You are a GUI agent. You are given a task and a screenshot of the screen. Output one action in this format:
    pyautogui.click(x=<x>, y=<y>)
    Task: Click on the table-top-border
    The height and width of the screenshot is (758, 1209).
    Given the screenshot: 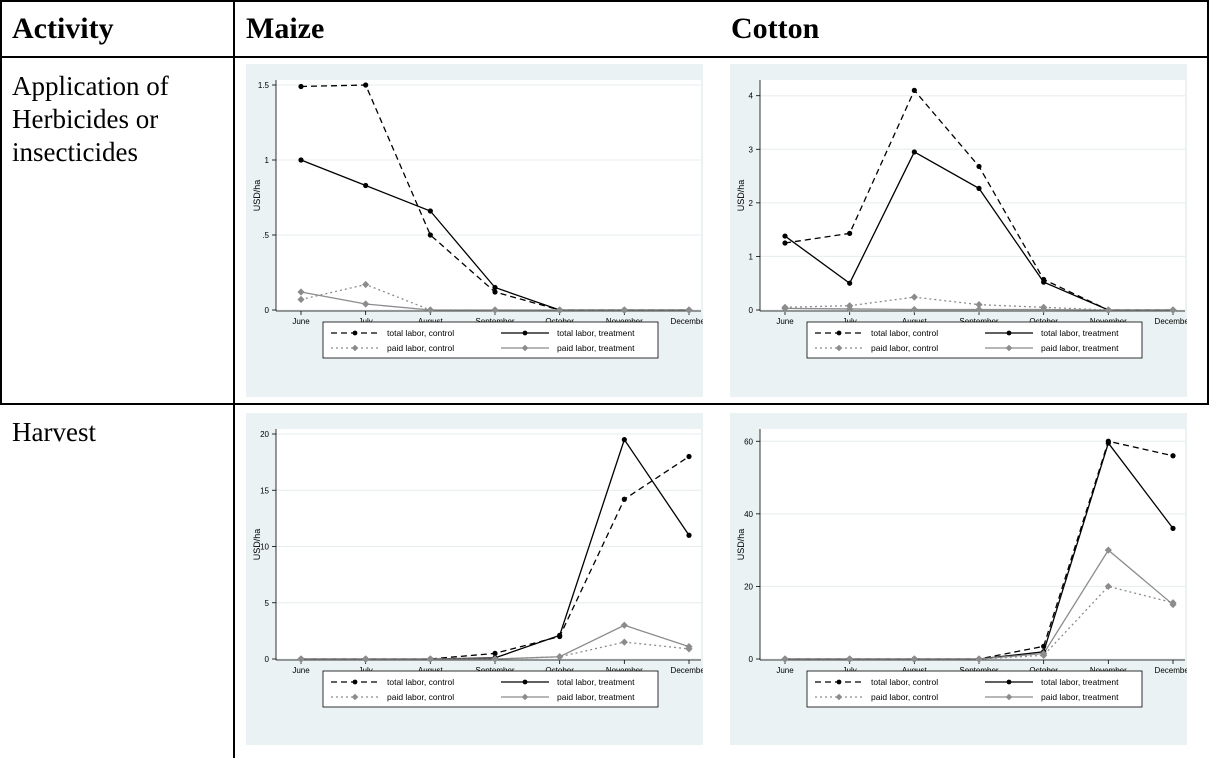 What is the action you would take?
    pyautogui.click(x=604, y=1)
    